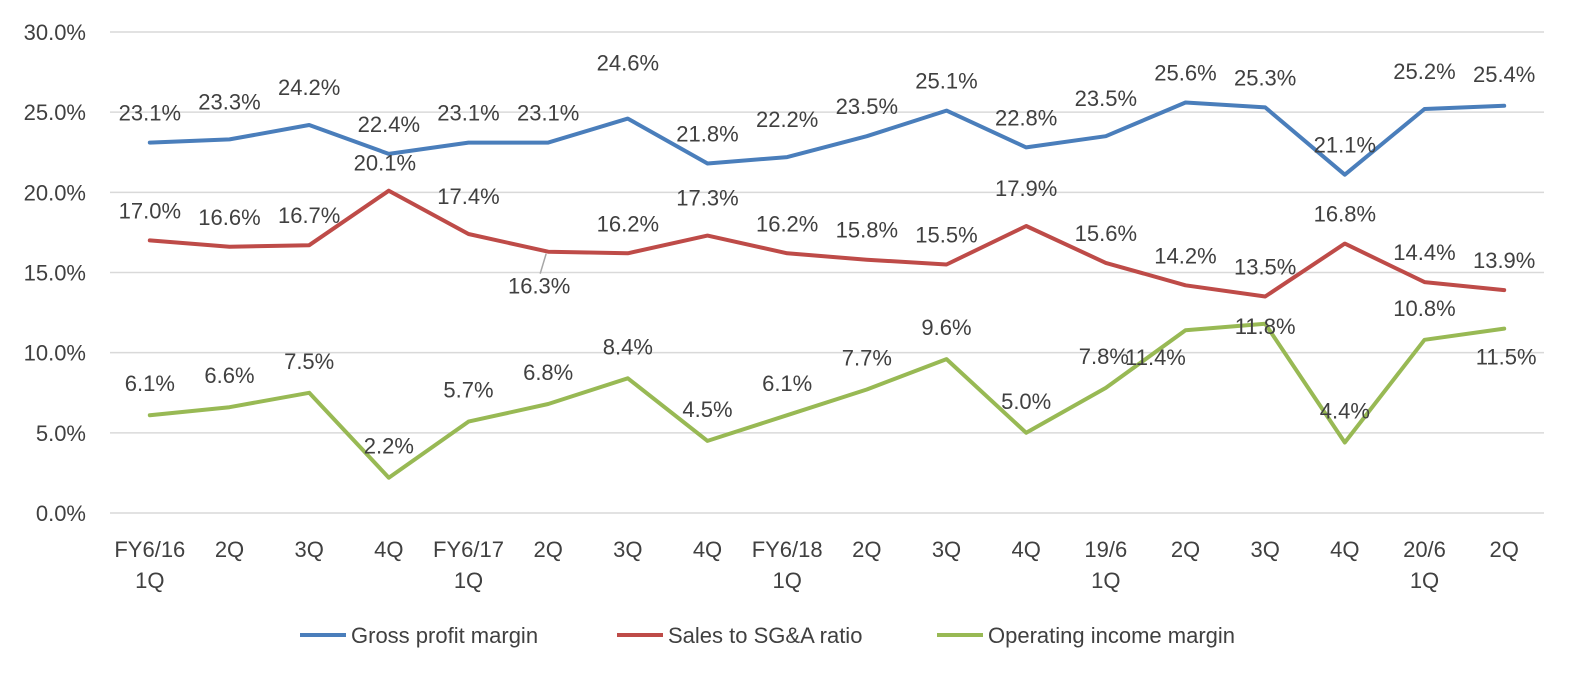 The height and width of the screenshot is (698, 1584). Describe the element at coordinates (867, 358) in the screenshot. I see `operating-income-margin-data-label: 7.7%` at that location.